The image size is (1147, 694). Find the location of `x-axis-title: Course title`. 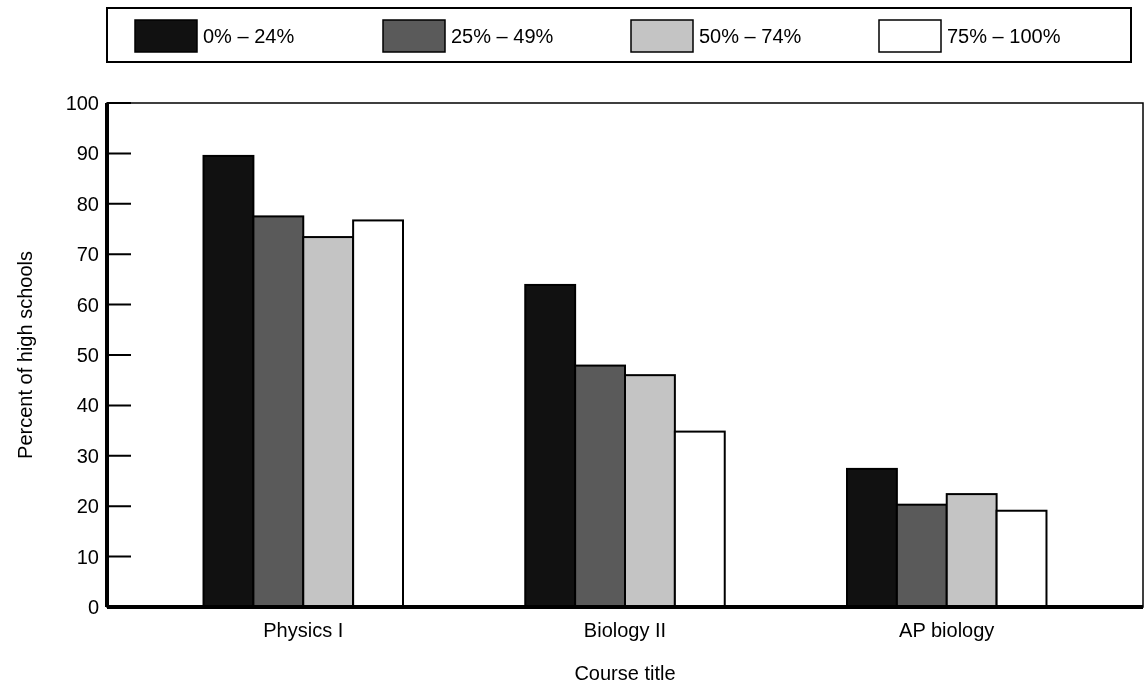

x-axis-title: Course title is located at coordinates (625, 673).